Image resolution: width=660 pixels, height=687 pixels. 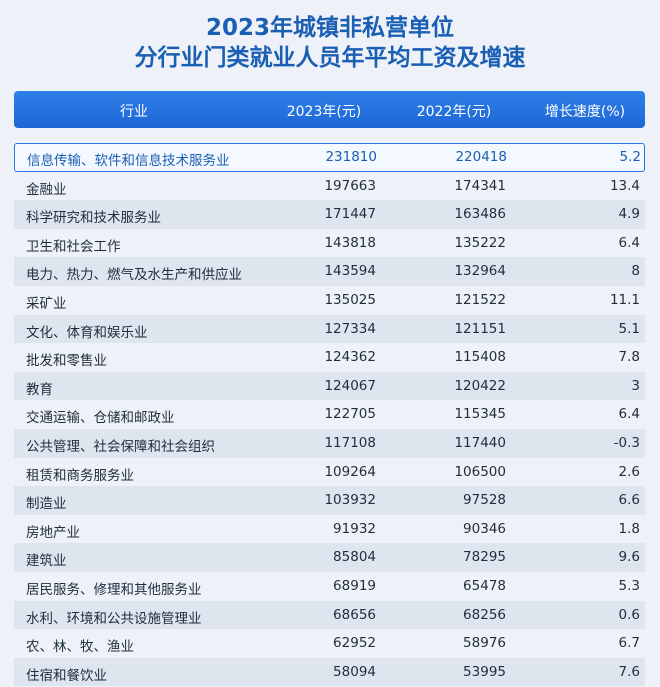 I want to click on value-2022-cell: 135222, so click(x=480, y=242).